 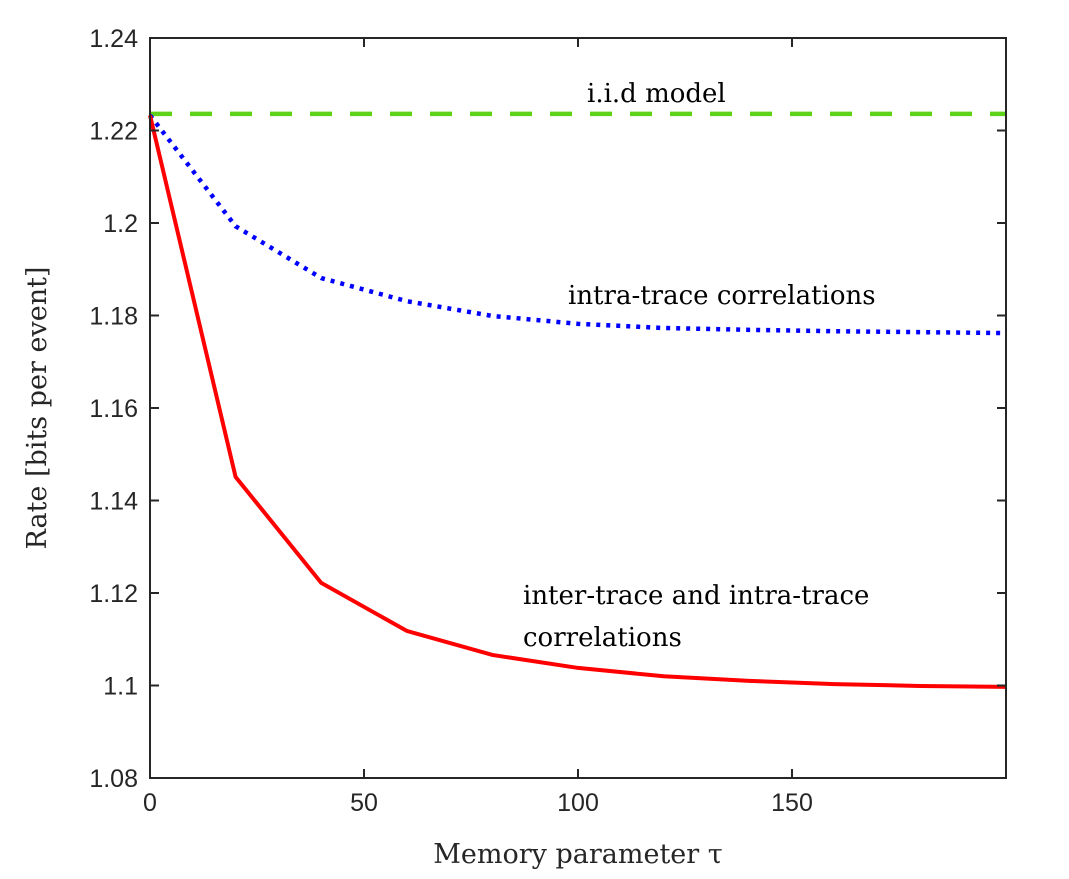 What do you see at coordinates (37, 408) in the screenshot?
I see `y-axis-label: Rate [bits per event]` at bounding box center [37, 408].